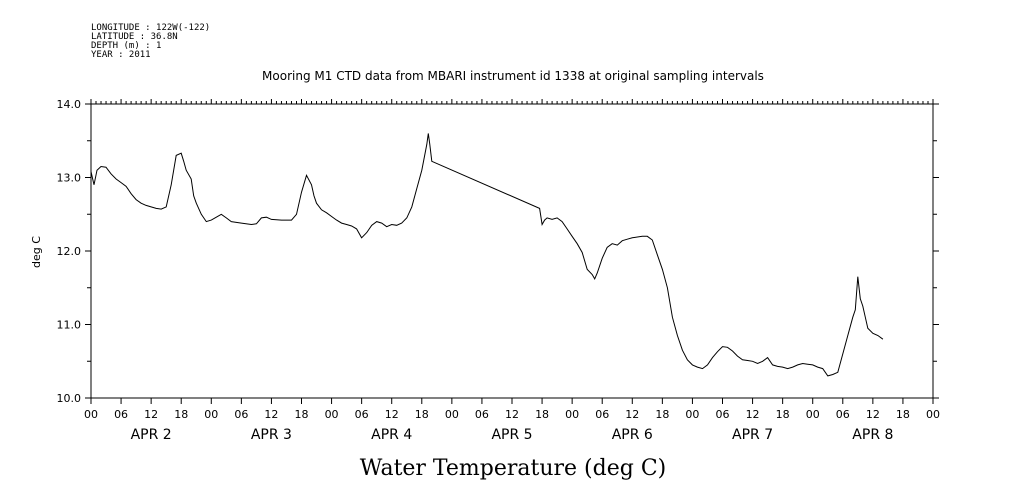 This screenshot has width=1009, height=504. Describe the element at coordinates (151, 435) in the screenshot. I see `day-label: APR 2` at that location.